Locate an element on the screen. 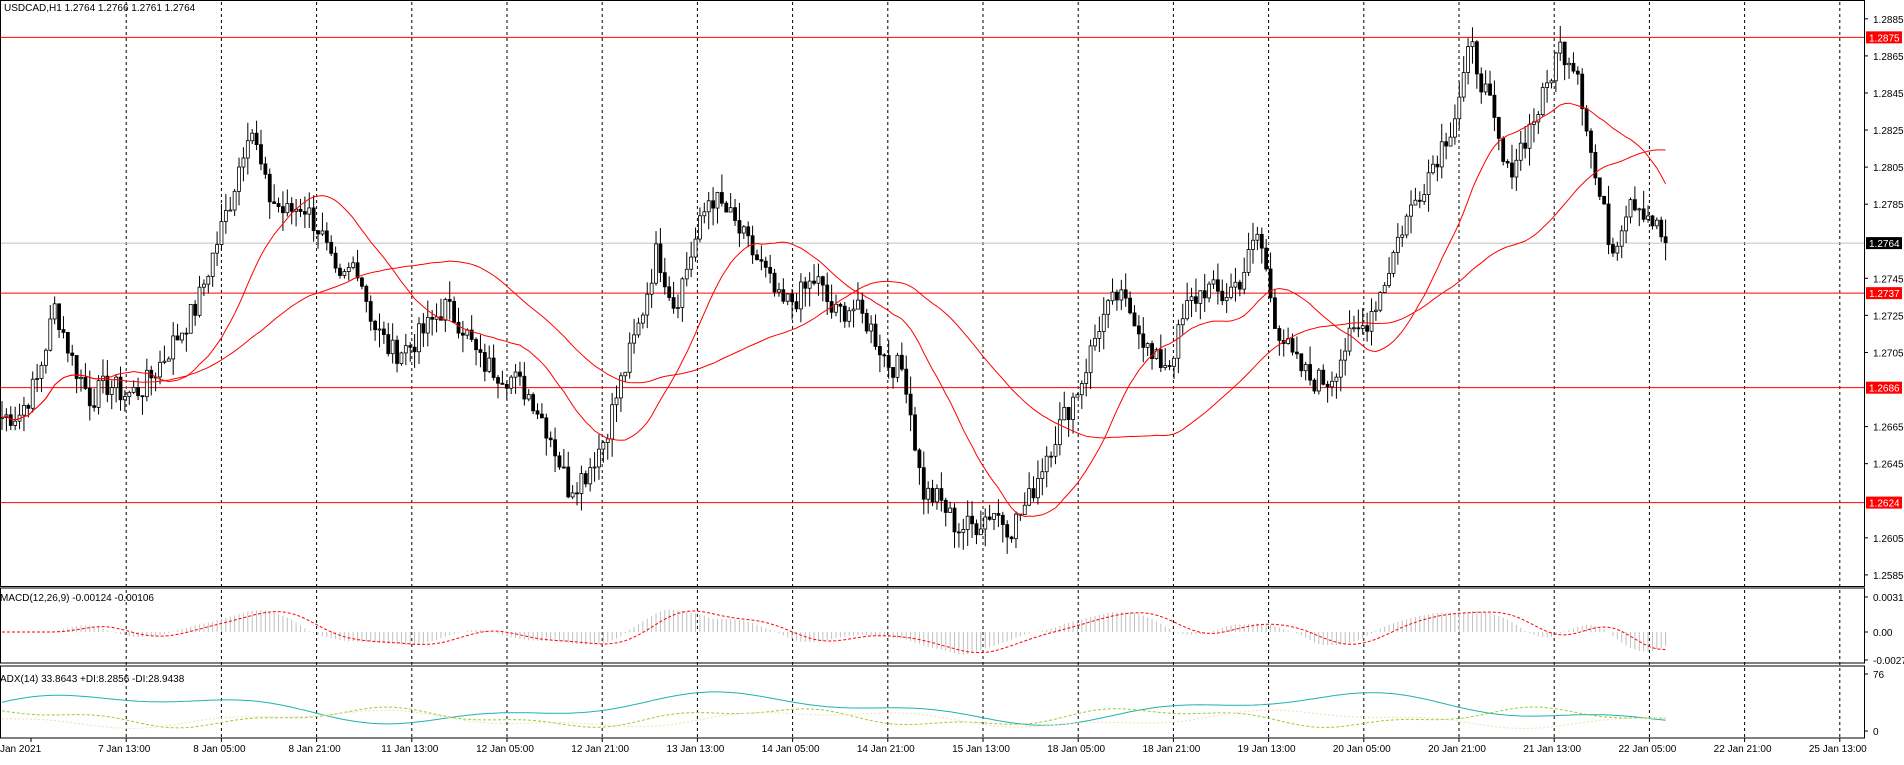 The height and width of the screenshot is (765, 1904). price-tag-label: 1.2875 is located at coordinates (1884, 38).